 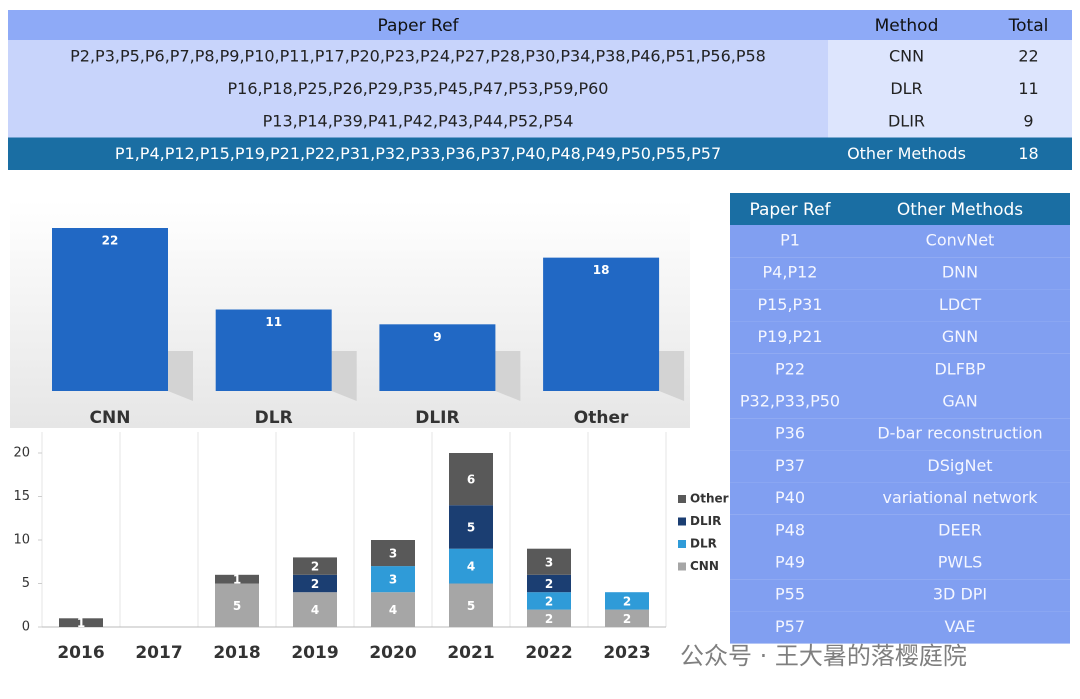 I want to click on legend-label: DLR, so click(x=703, y=544).